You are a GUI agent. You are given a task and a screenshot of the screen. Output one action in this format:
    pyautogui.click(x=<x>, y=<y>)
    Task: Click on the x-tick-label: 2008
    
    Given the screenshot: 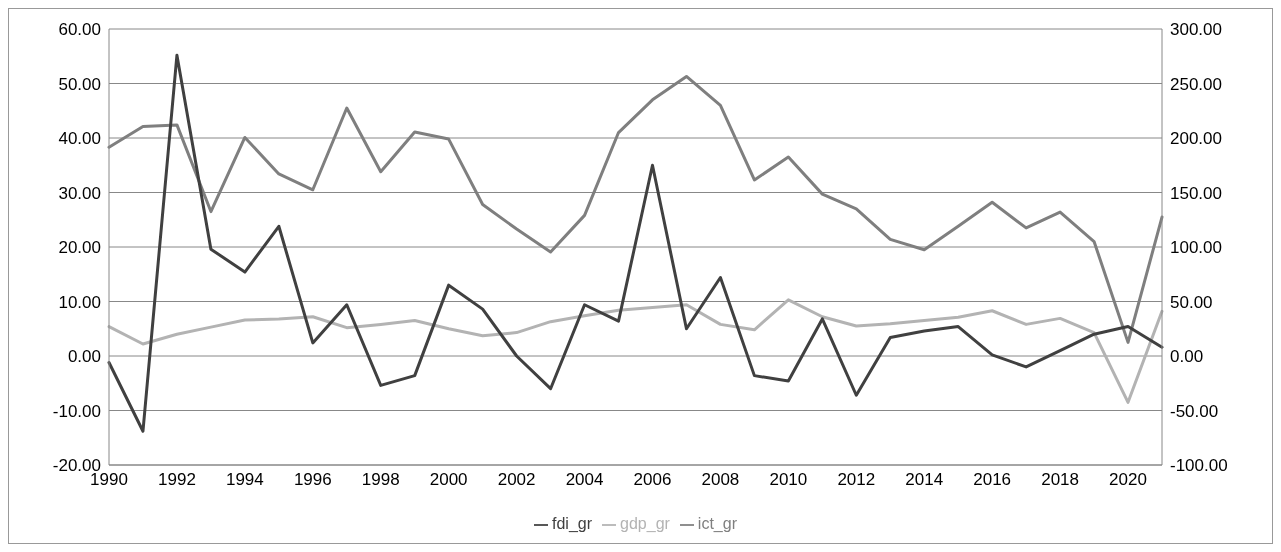 What is the action you would take?
    pyautogui.click(x=720, y=480)
    